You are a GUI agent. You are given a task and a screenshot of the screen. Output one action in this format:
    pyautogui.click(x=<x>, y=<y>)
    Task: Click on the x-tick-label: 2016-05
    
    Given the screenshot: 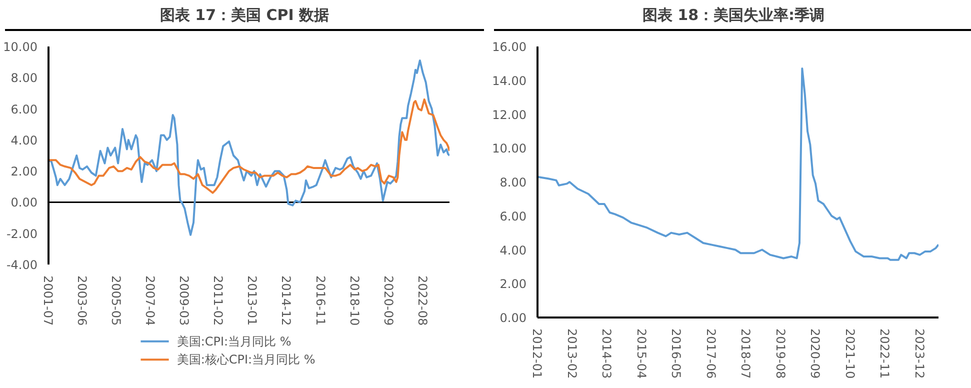 What is the action you would take?
    pyautogui.click(x=676, y=353)
    